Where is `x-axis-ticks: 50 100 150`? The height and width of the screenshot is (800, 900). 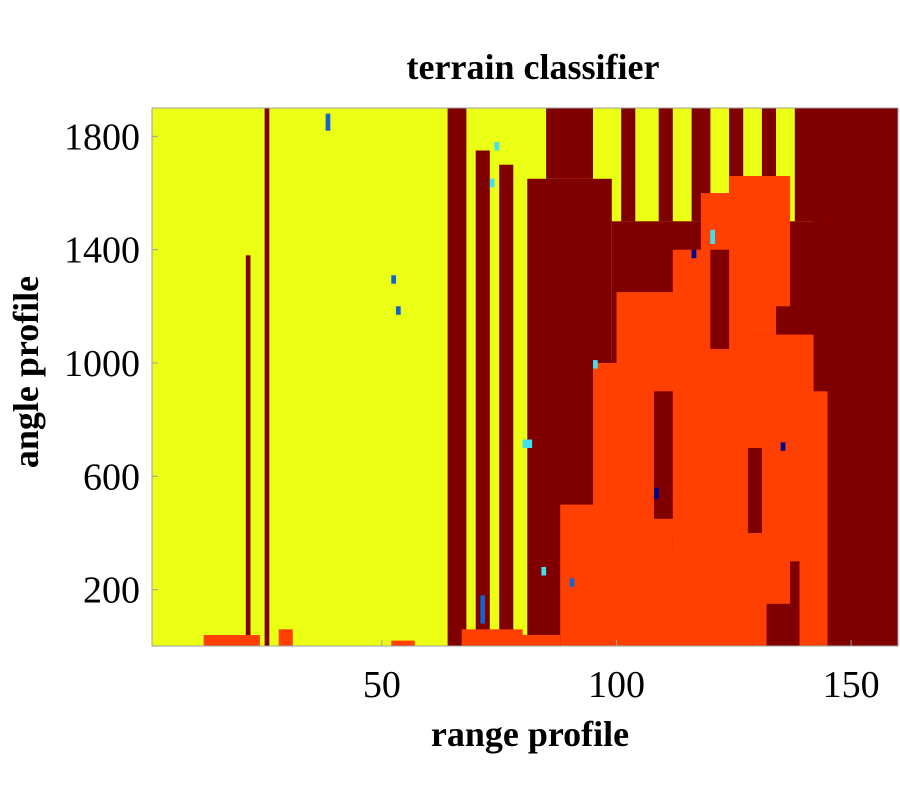
x-axis-ticks: 50 100 150 is located at coordinates (621, 673).